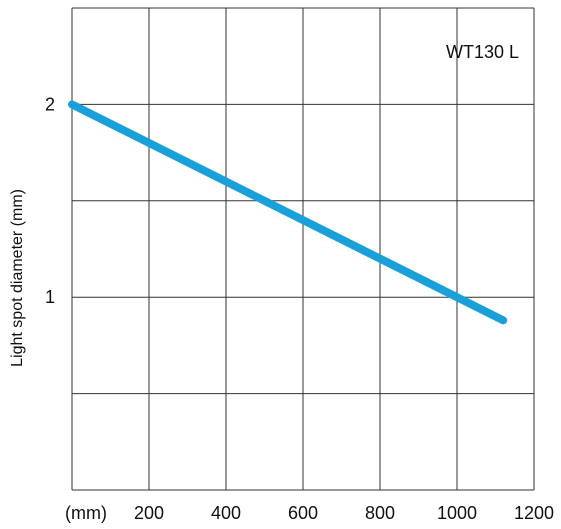 The width and height of the screenshot is (561, 529). What do you see at coordinates (303, 513) in the screenshot?
I see `x-tick-label: 600` at bounding box center [303, 513].